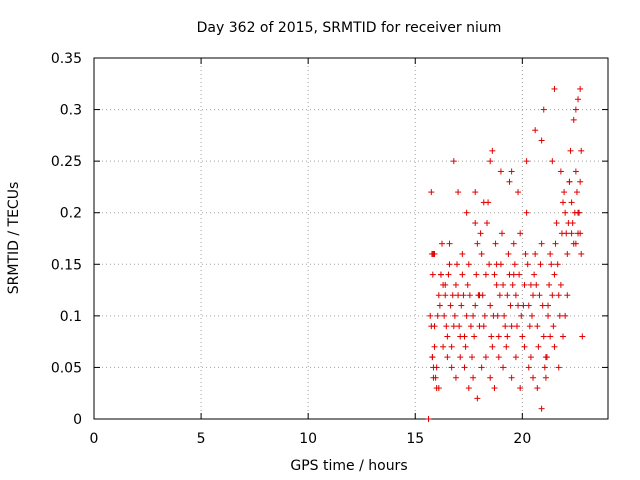 The image size is (640, 480). I want to click on x-tick-label: 20, so click(522, 439).